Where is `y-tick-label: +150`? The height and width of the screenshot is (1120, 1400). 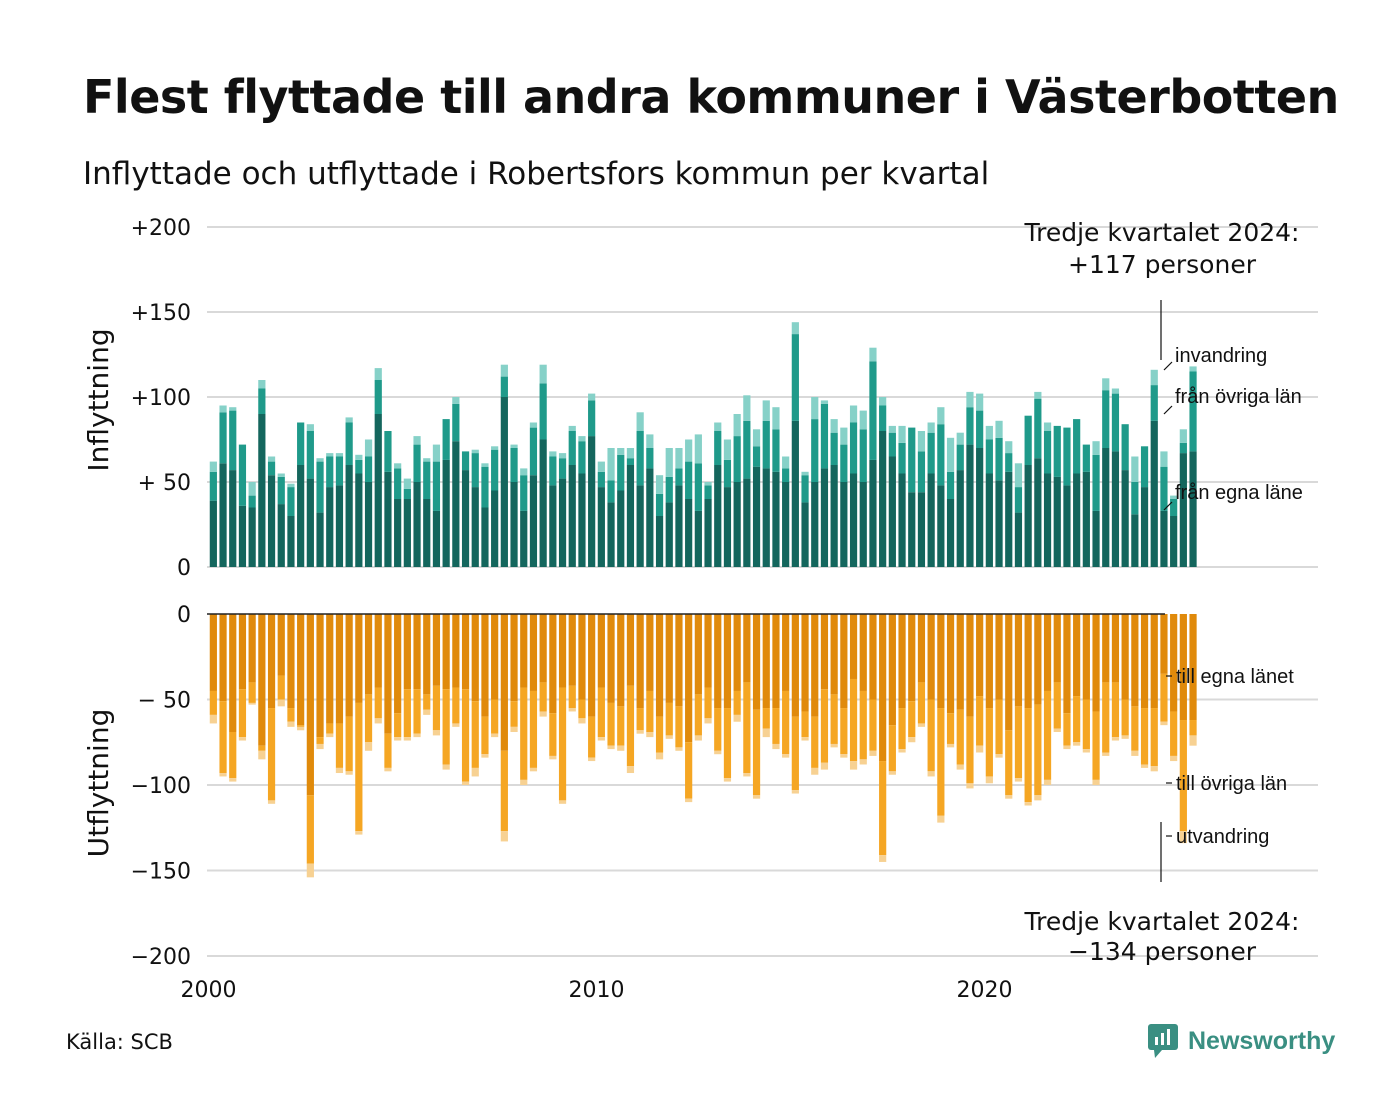
y-tick-label: +150 is located at coordinates (161, 313).